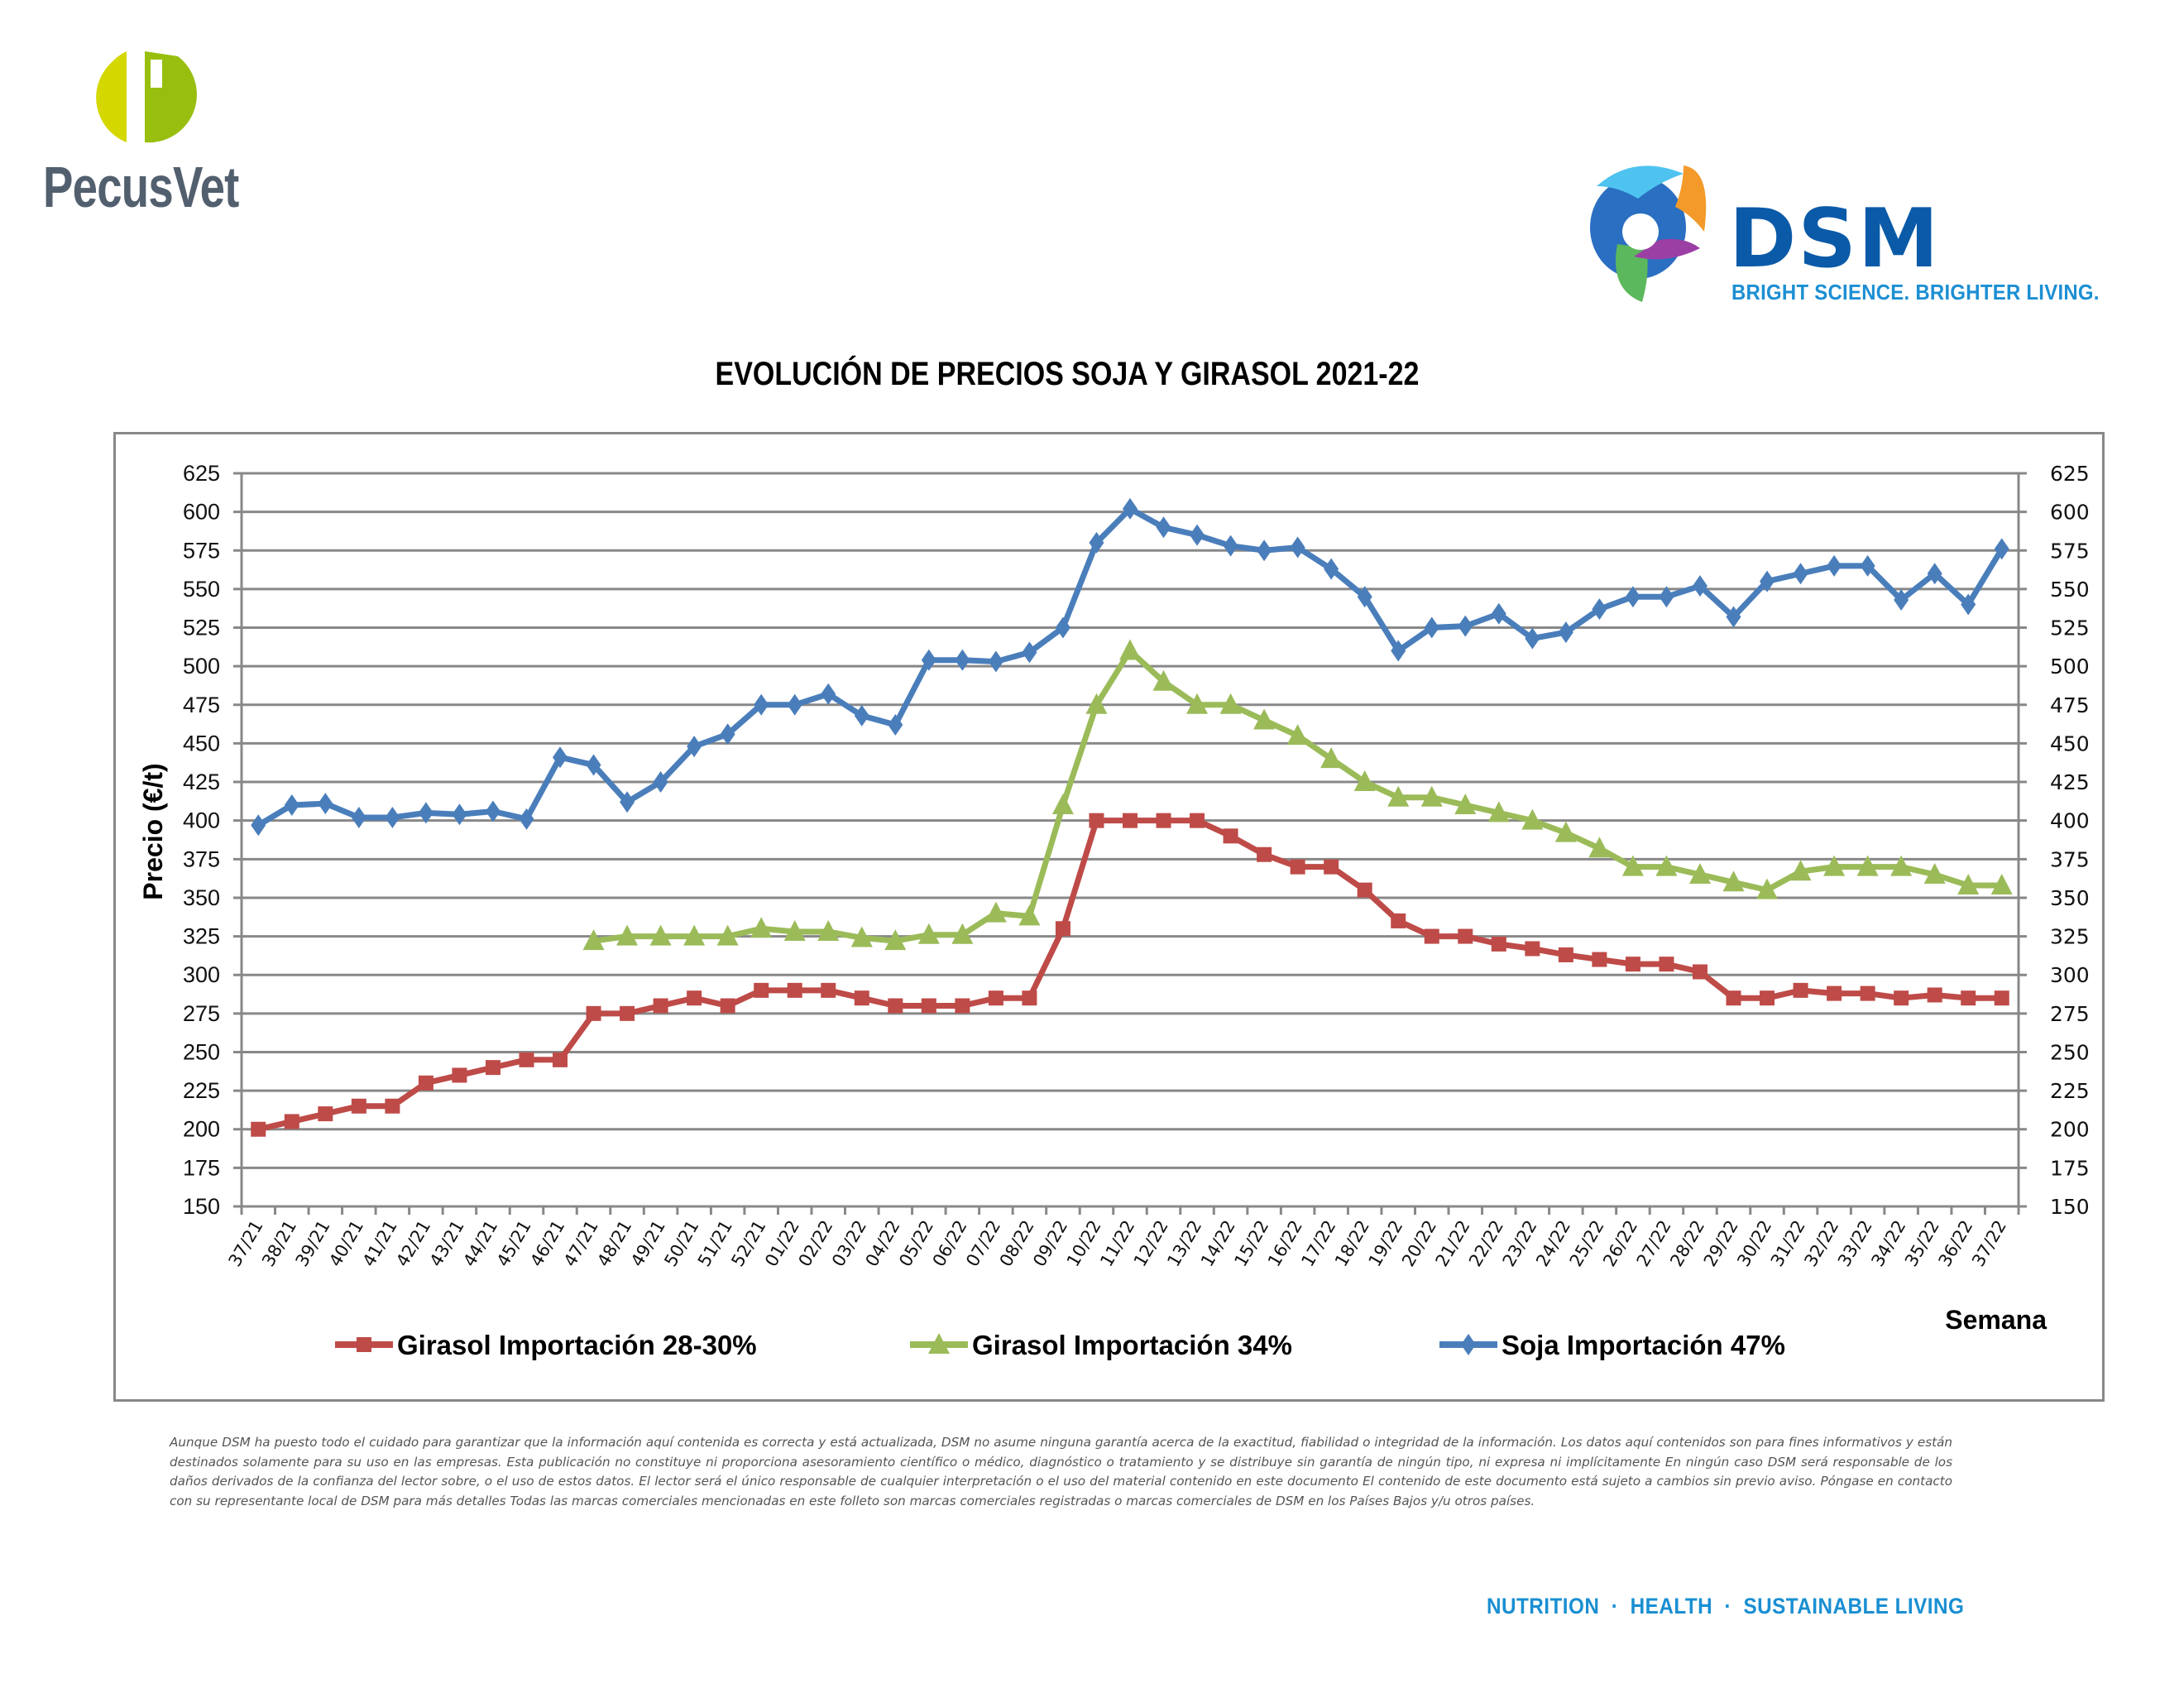 The image size is (2184, 1688). What do you see at coordinates (201, 550) in the screenshot?
I see `y-tick-label-left: 575` at bounding box center [201, 550].